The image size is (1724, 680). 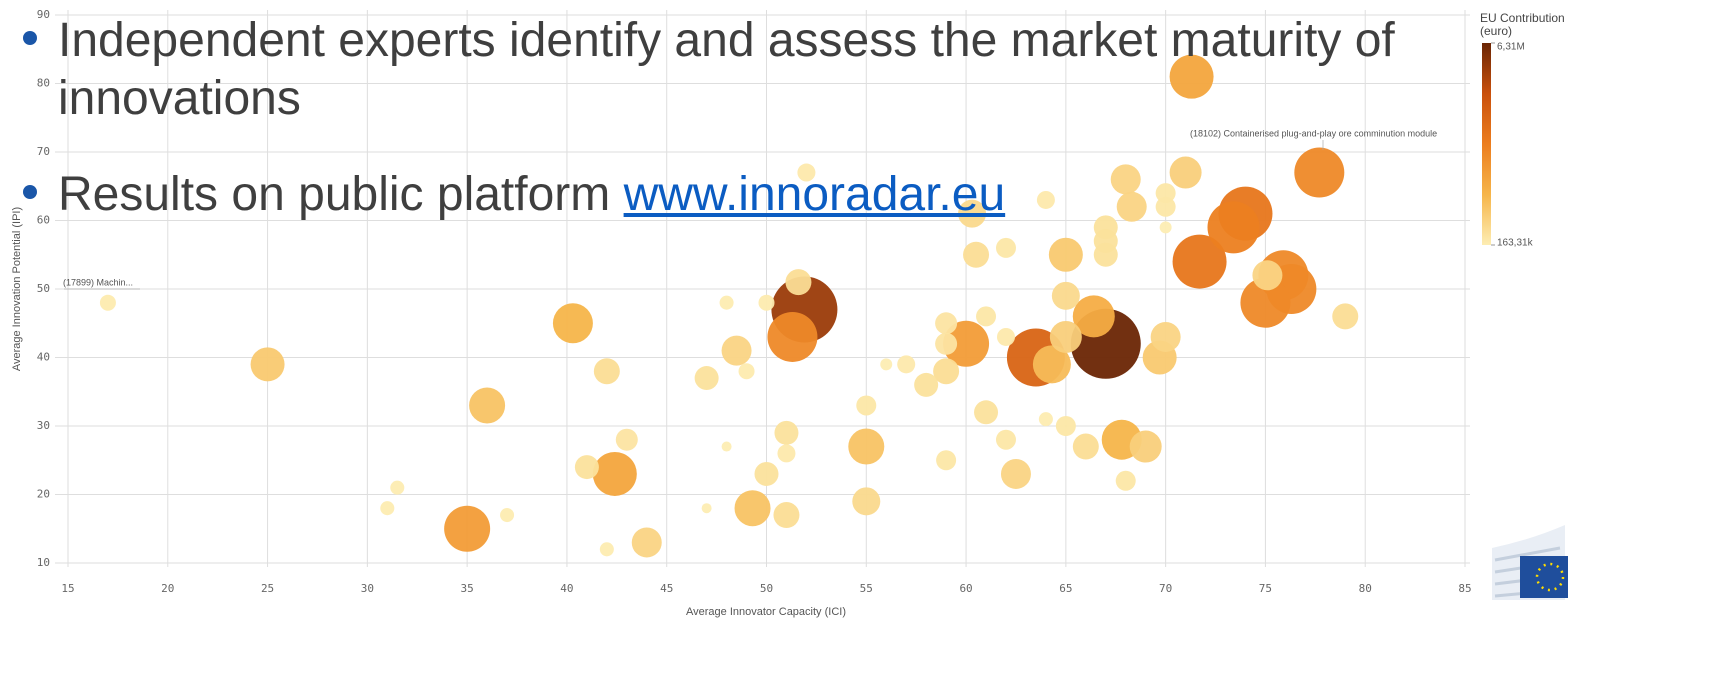 I want to click on y-tick-label: 20, so click(x=43, y=494).